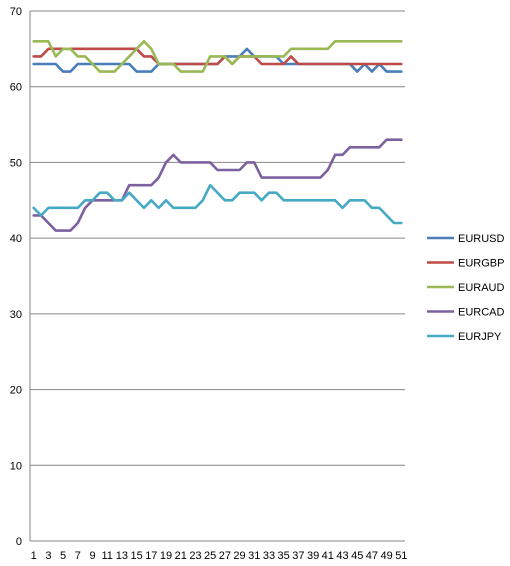 This screenshot has height=566, width=510. Describe the element at coordinates (16, 163) in the screenshot. I see `y-tick-label: 50` at that location.